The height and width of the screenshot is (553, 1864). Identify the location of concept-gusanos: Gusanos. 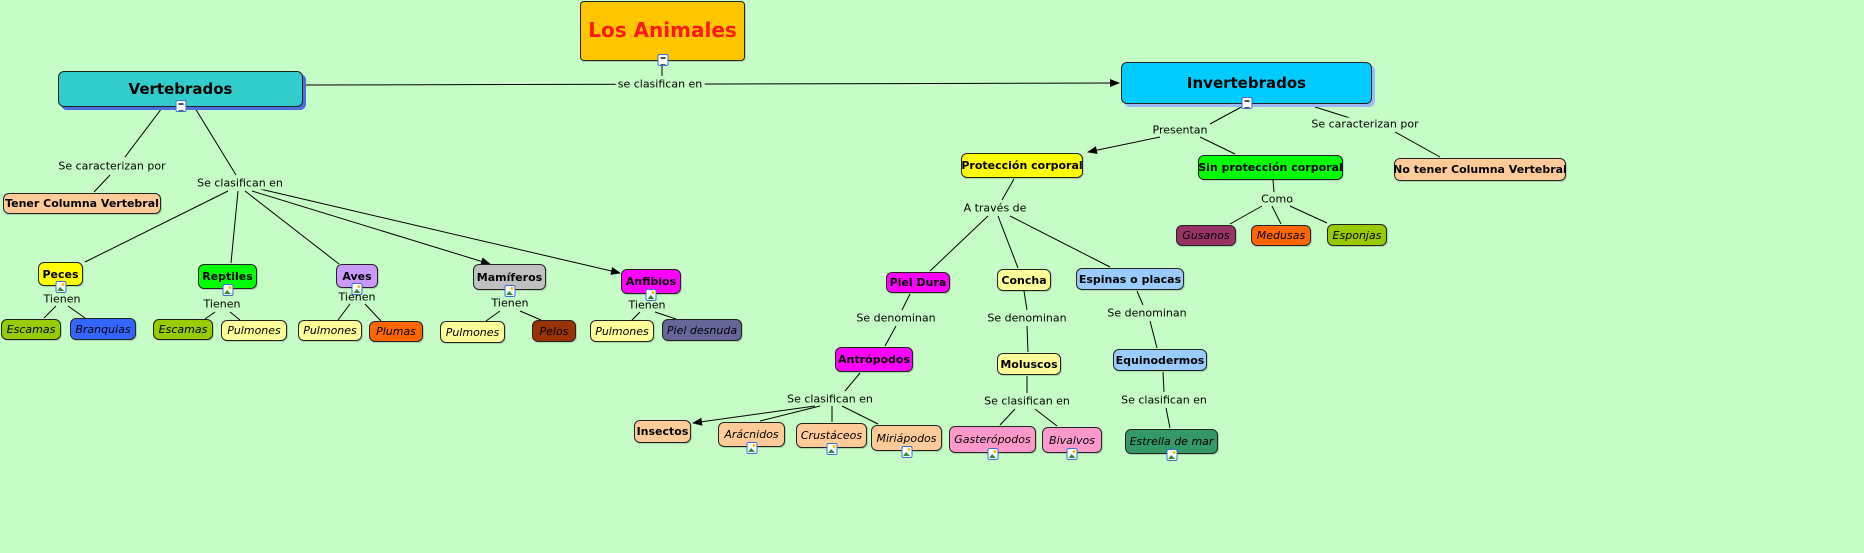
(1206, 235).